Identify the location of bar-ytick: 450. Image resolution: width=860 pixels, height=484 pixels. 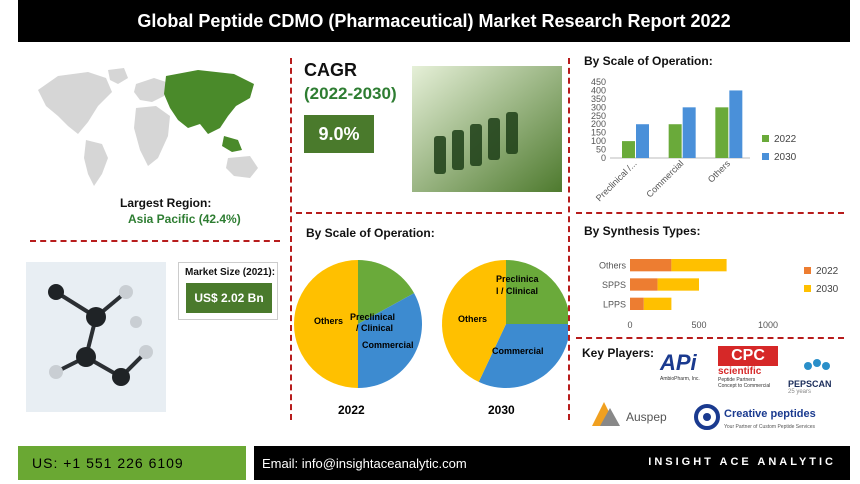
(598, 82).